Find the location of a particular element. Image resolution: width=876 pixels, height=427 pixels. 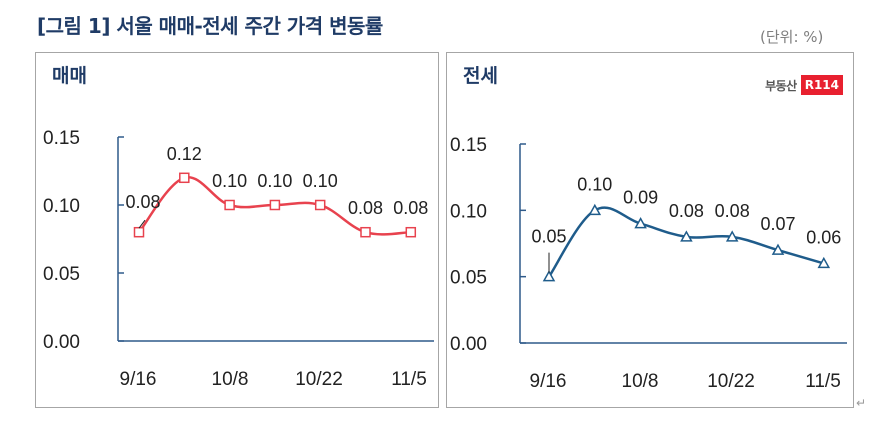

data-label: 0.06 is located at coordinates (823, 237).